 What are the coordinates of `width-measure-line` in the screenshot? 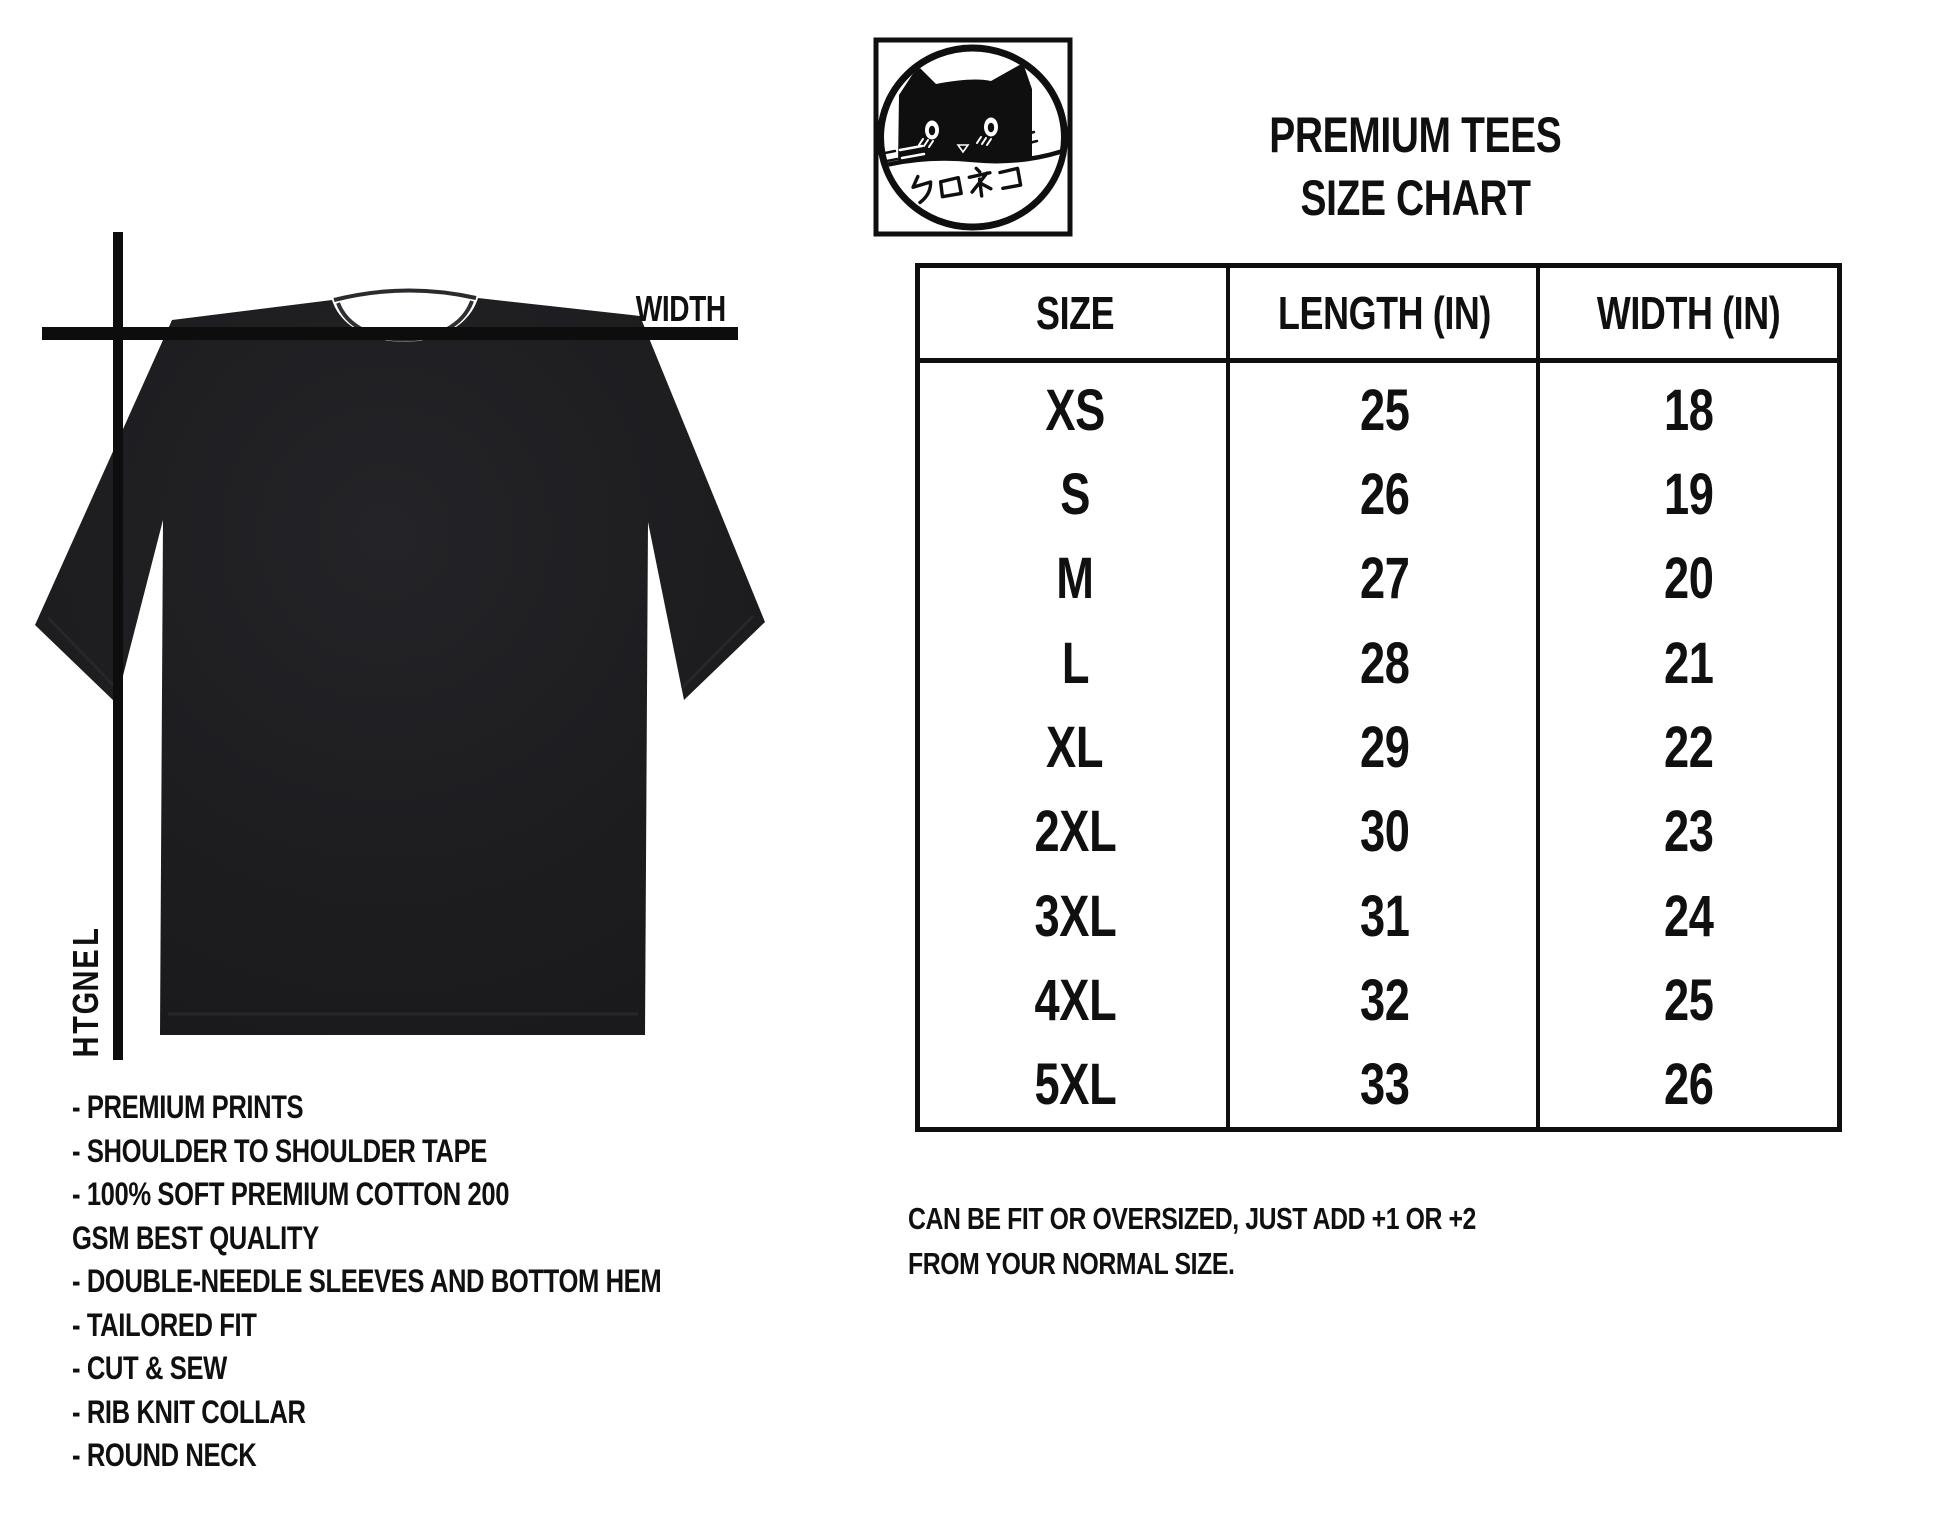 It's located at (390, 333).